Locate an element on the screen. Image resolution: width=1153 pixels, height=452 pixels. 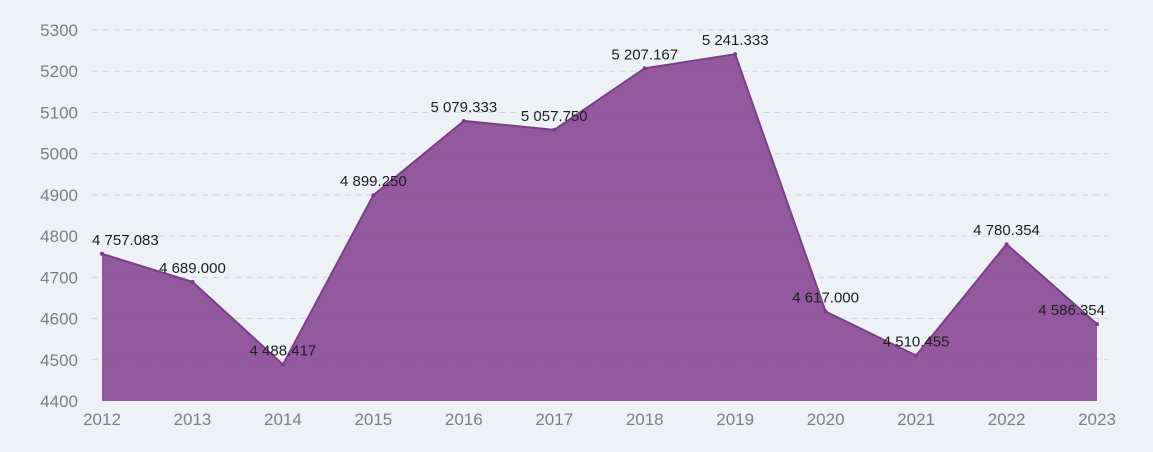
x-tick-label: 2013 is located at coordinates (193, 419).